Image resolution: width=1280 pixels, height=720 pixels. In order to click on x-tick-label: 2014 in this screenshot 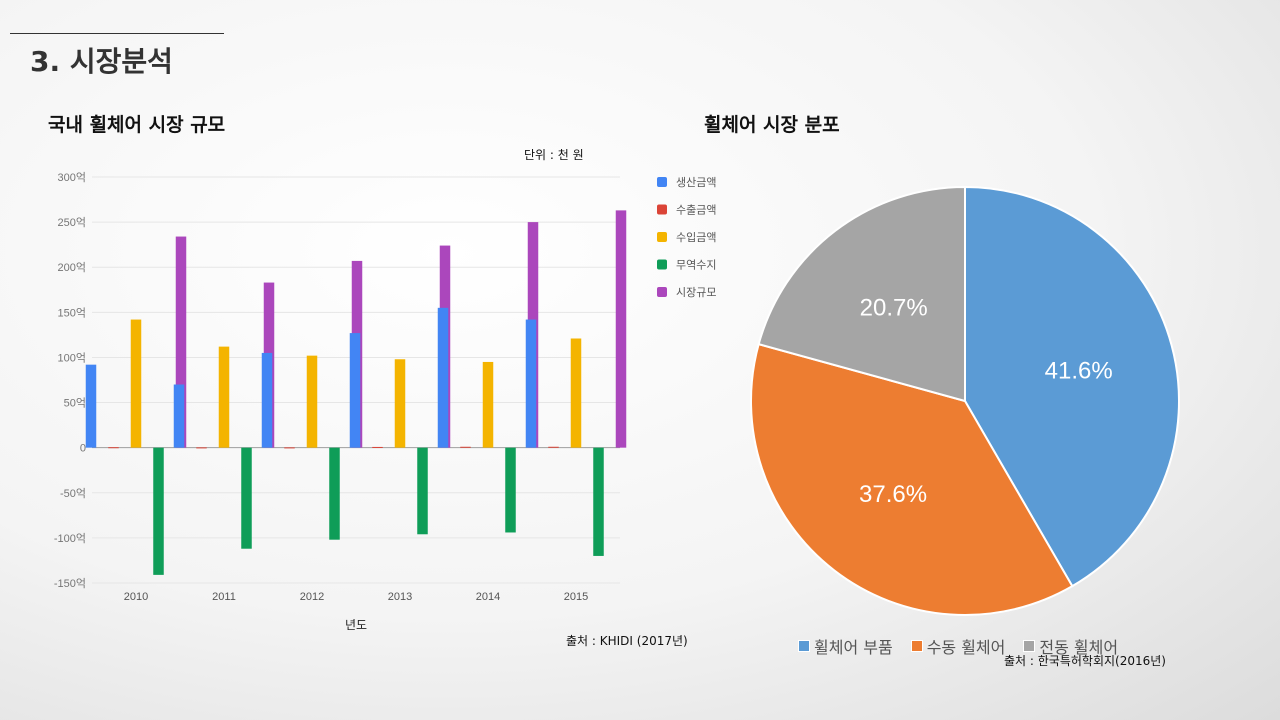, I will do `click(488, 597)`.